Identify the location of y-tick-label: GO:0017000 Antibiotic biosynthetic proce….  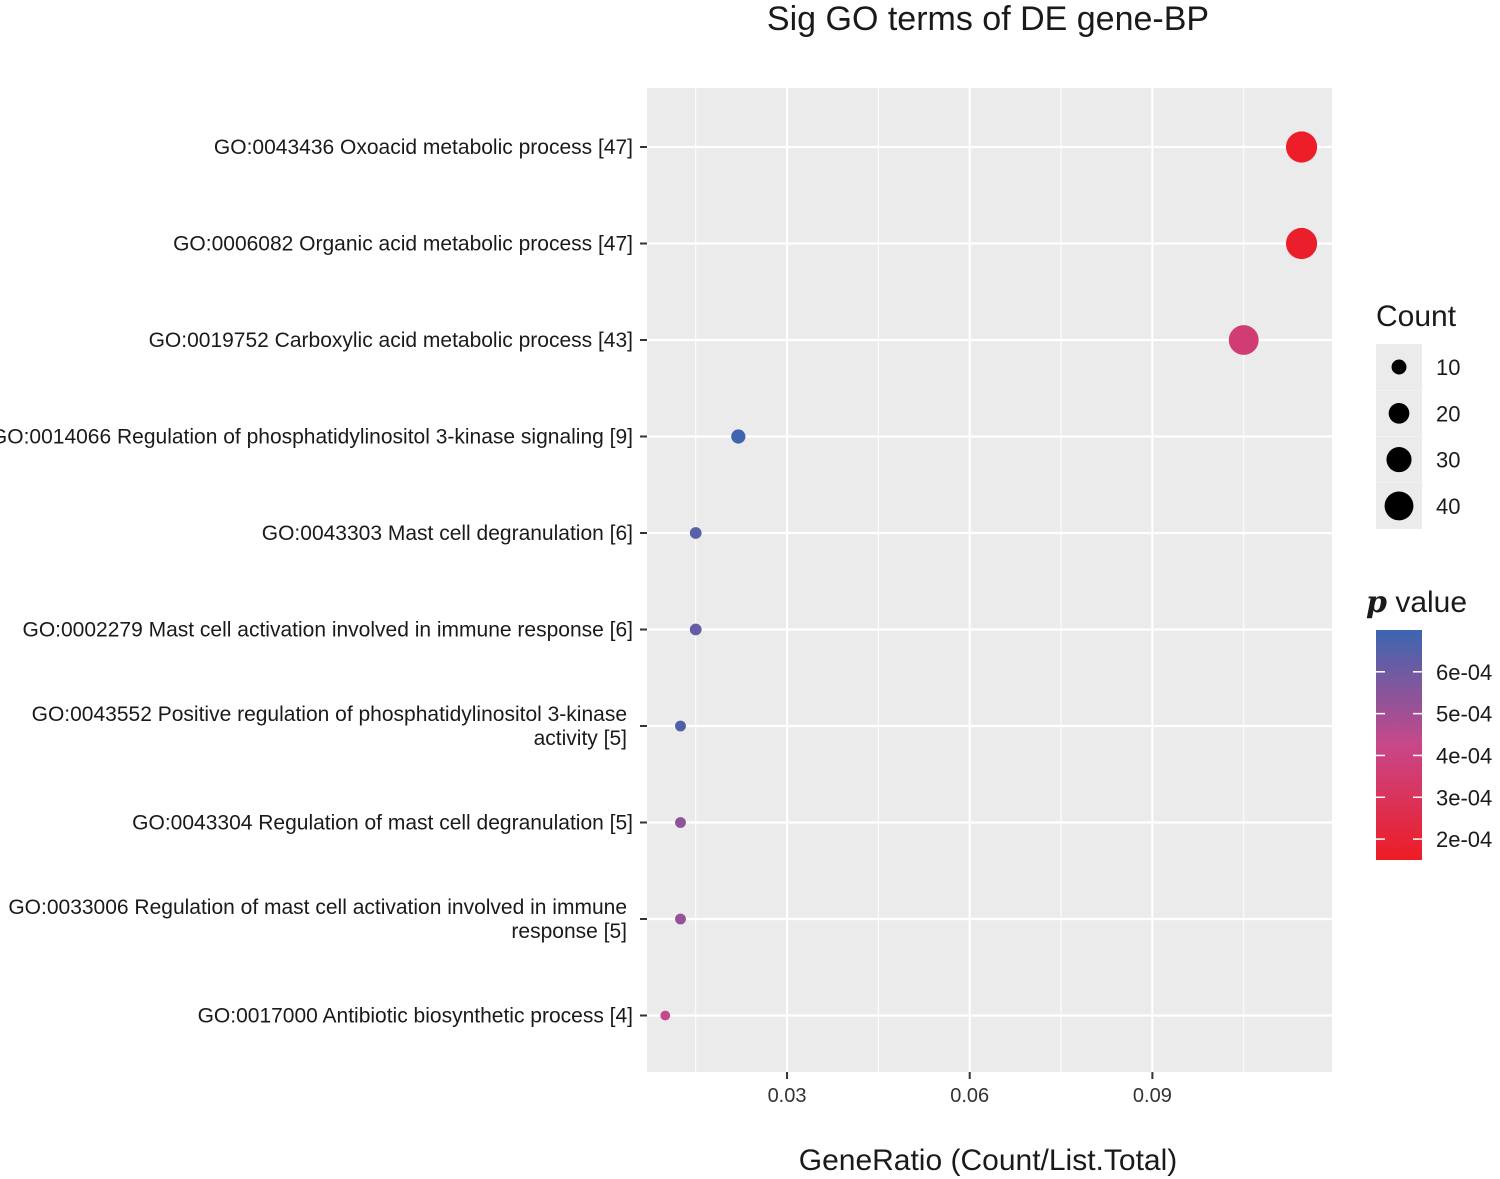
(415, 1016).